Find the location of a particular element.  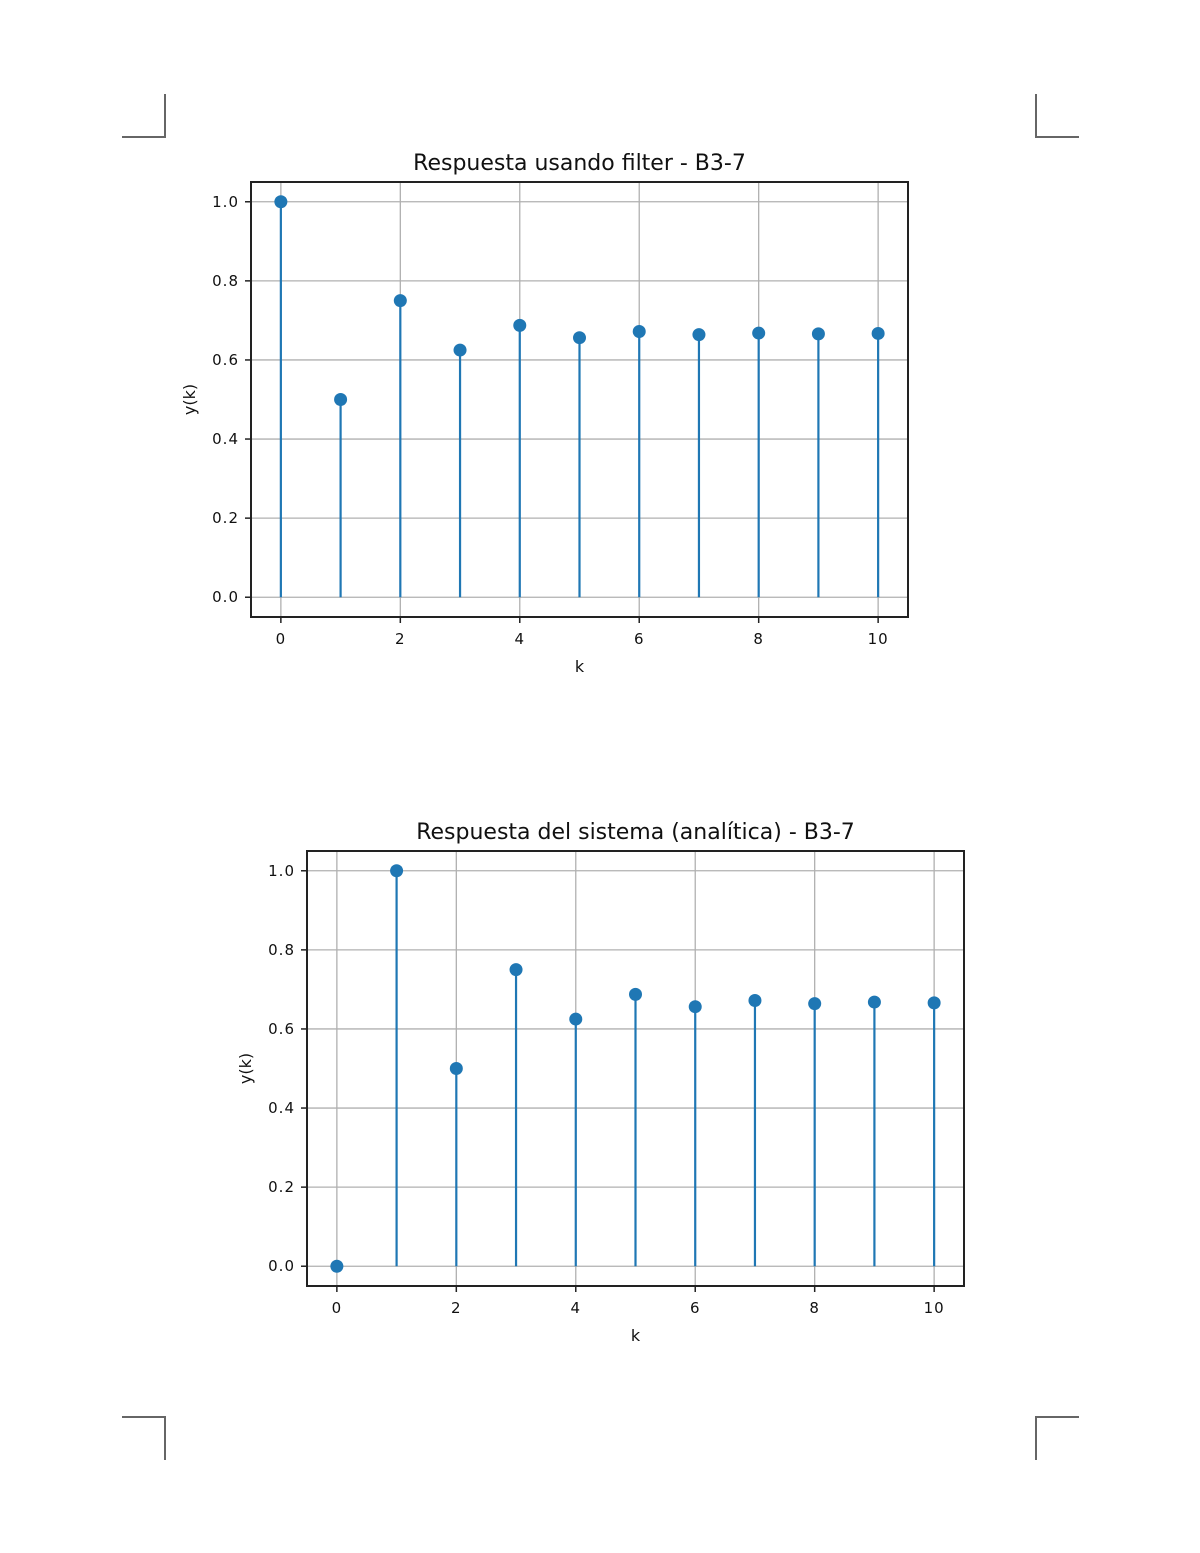

crop-mark-bottom-left is located at coordinates (144, 1438).